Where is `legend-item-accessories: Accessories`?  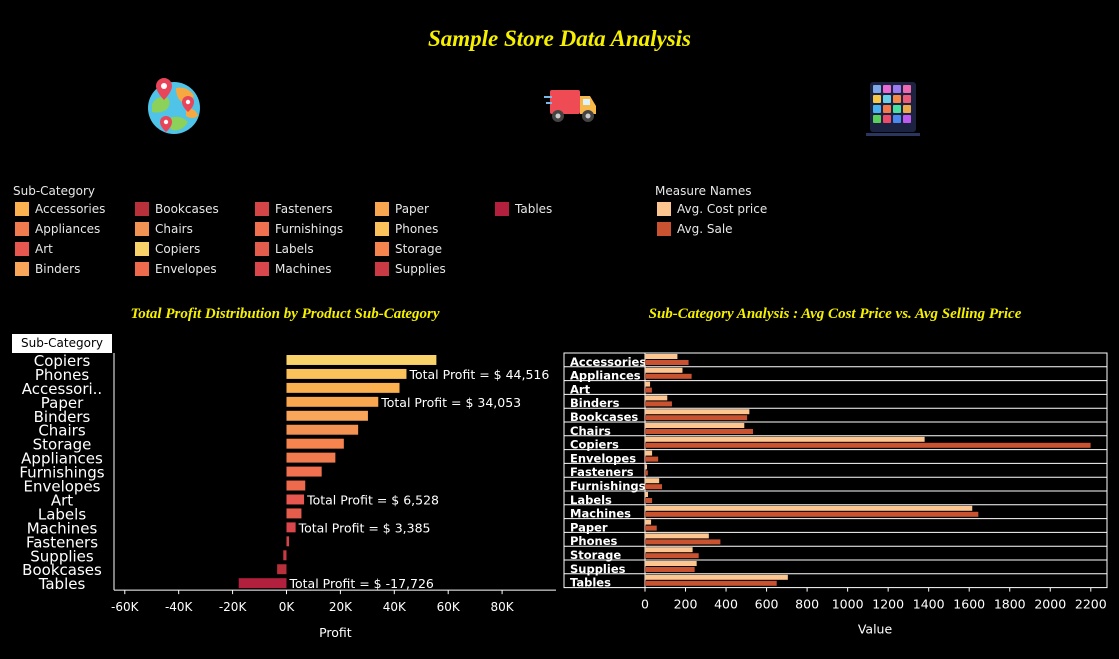 legend-item-accessories: Accessories is located at coordinates (60, 209).